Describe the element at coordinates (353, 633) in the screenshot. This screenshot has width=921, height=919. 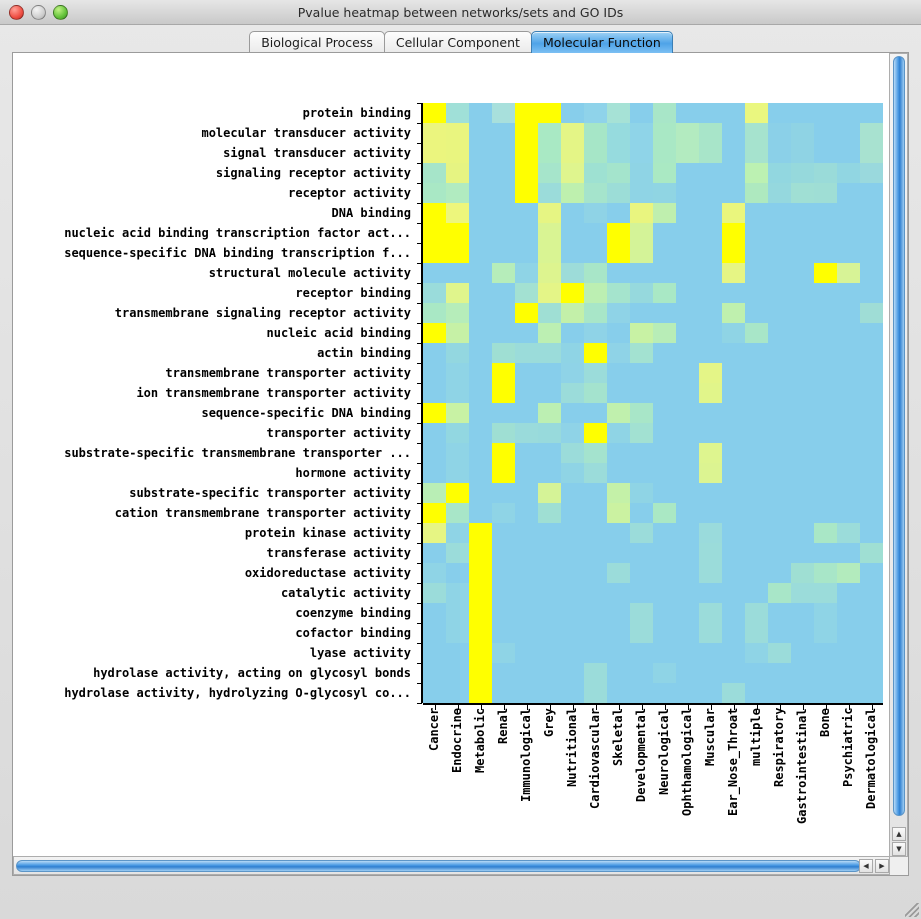
I see `row-label: cofactor binding` at that location.